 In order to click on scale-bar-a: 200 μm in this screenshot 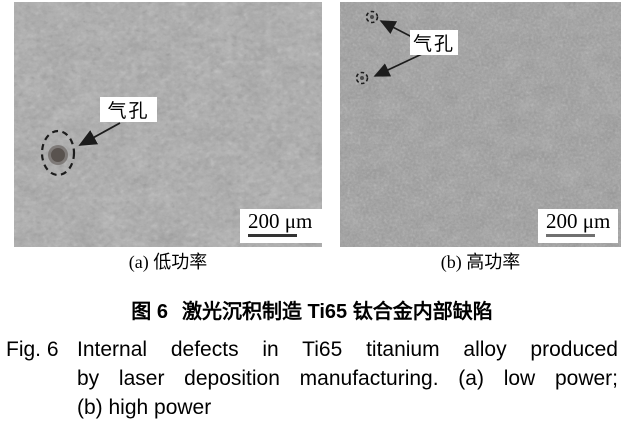, I will do `click(281, 226)`.